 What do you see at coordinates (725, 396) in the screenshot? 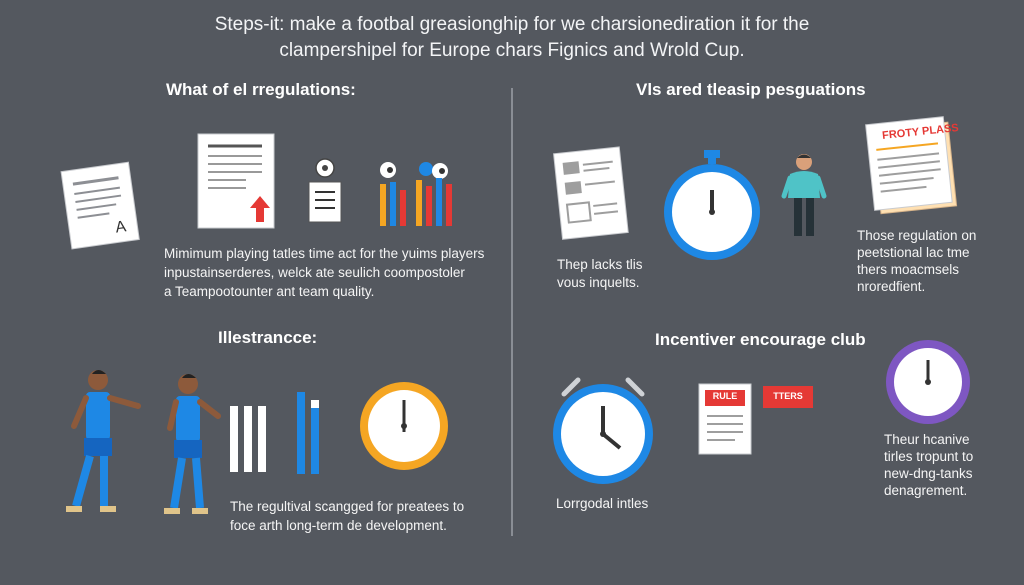
I see `rule-label: RULE` at bounding box center [725, 396].